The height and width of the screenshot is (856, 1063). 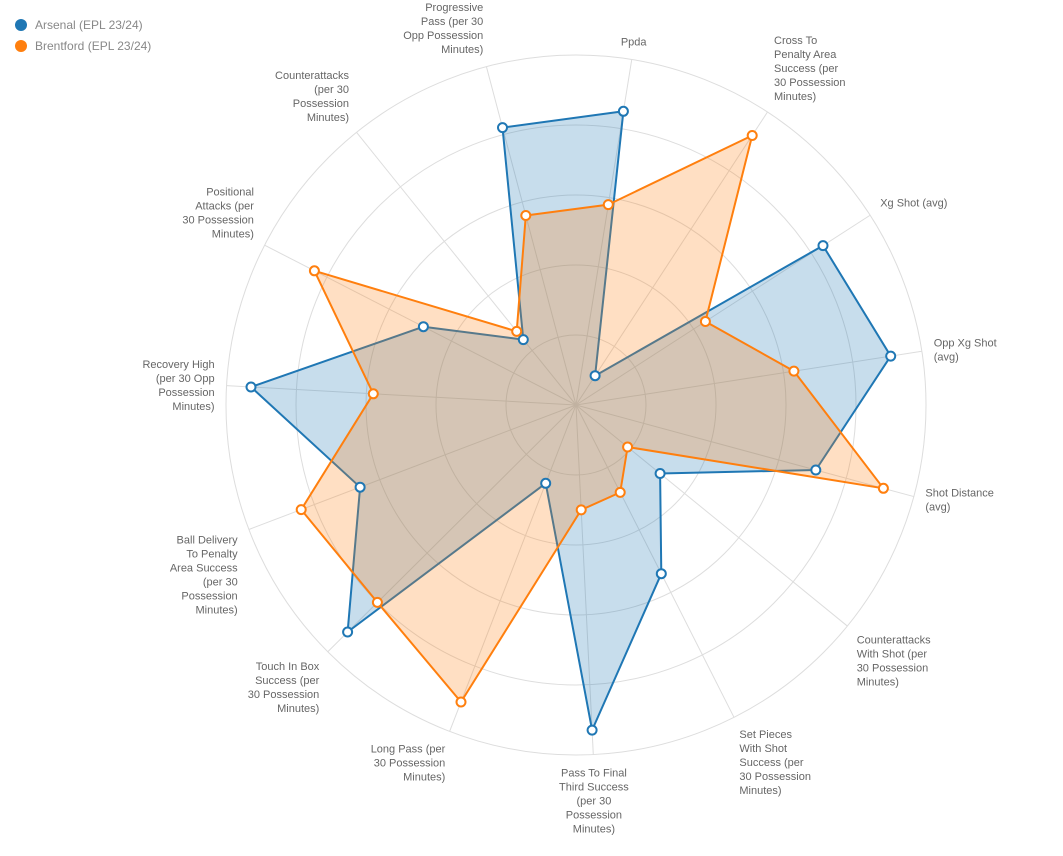 I want to click on grid-ring, so click(x=576, y=405).